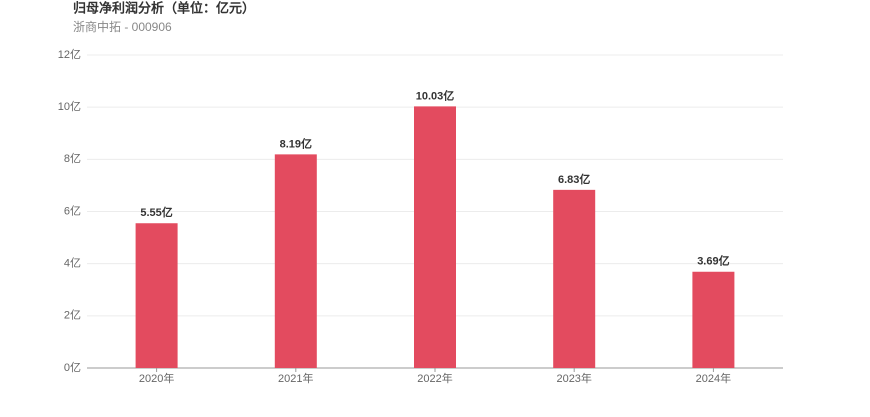 This screenshot has height=417, width=870. I want to click on chart-subtitle: 浙商中拓 - 000906, so click(122, 26).